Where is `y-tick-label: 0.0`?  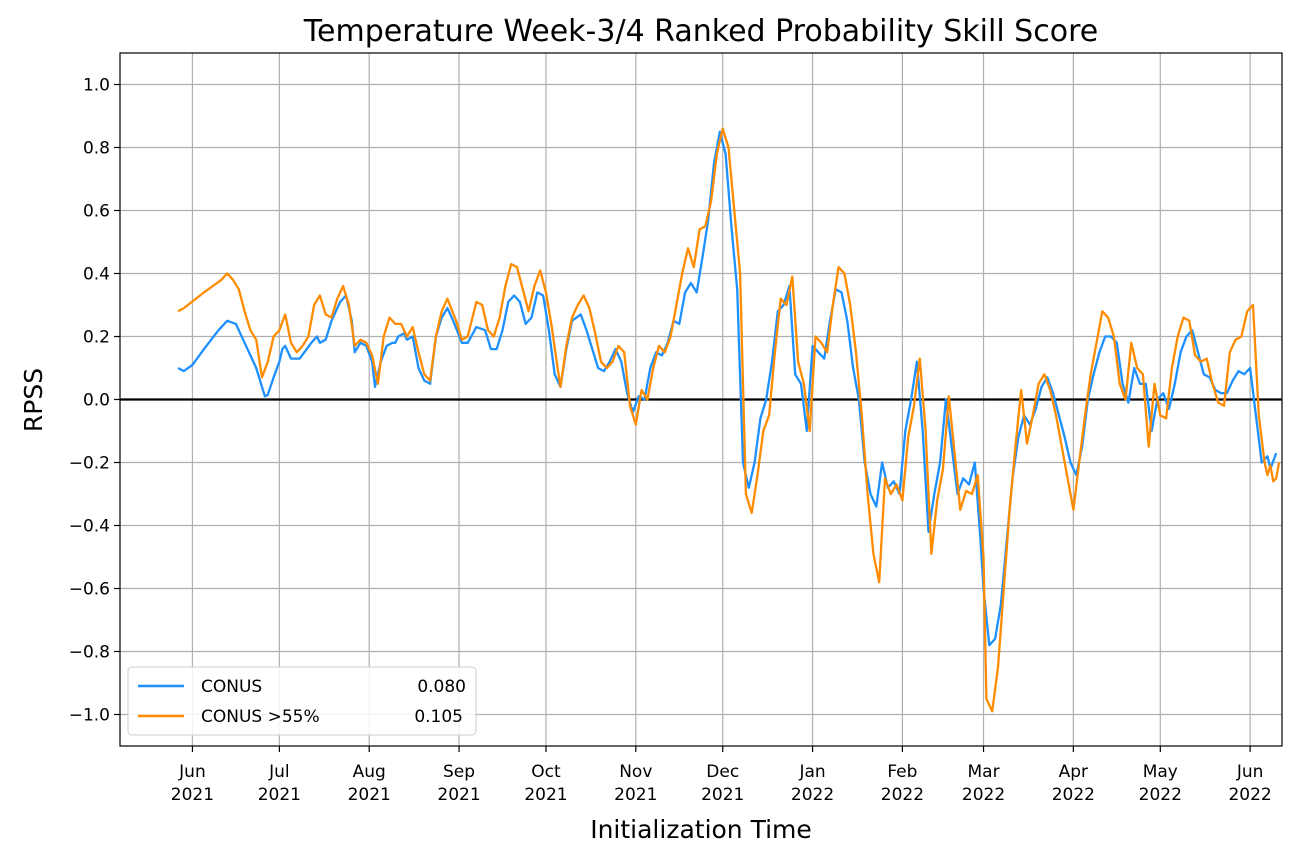
y-tick-label: 0.0 is located at coordinates (96, 401).